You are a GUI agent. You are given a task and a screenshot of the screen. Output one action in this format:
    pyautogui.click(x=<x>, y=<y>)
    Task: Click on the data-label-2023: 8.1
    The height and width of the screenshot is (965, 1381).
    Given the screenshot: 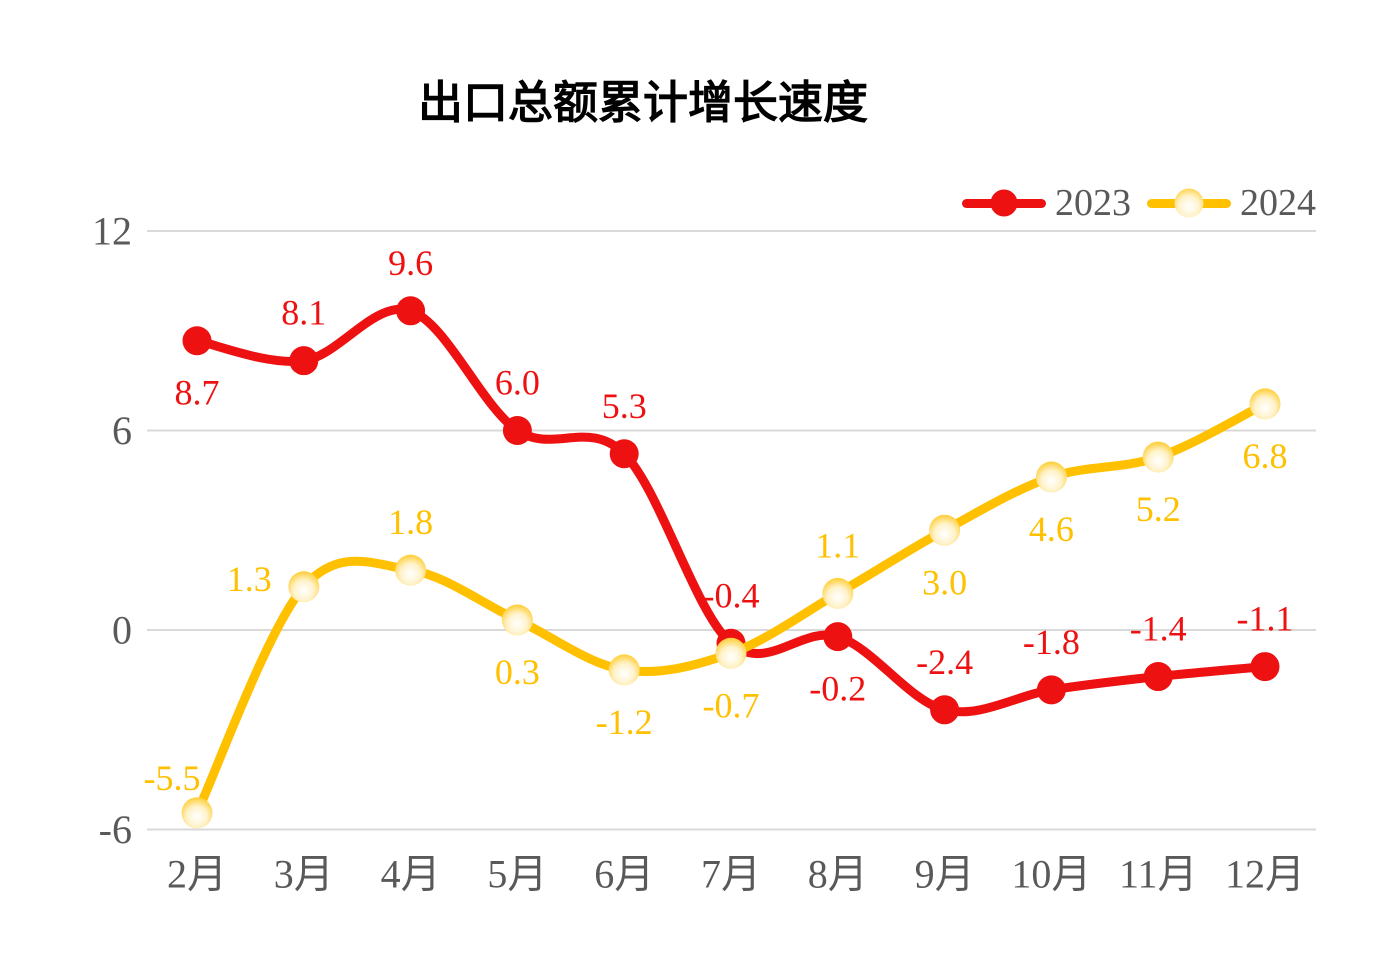 What is the action you would take?
    pyautogui.click(x=303, y=313)
    